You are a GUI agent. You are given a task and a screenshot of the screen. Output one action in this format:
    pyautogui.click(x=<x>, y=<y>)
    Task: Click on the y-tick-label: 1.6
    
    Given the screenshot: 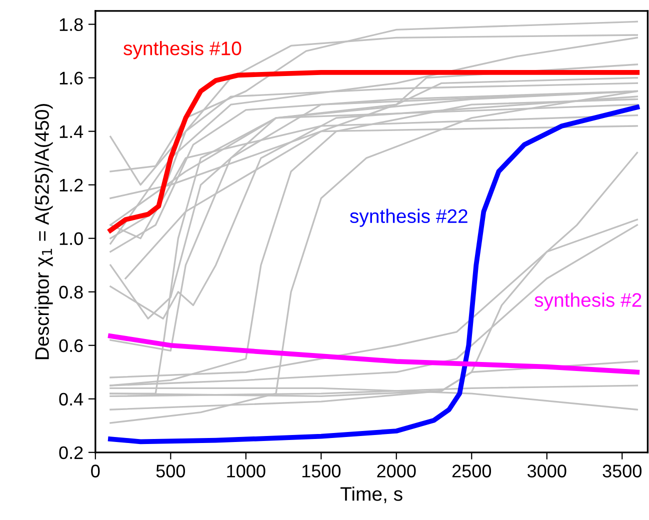 What is the action you would take?
    pyautogui.click(x=71, y=78)
    